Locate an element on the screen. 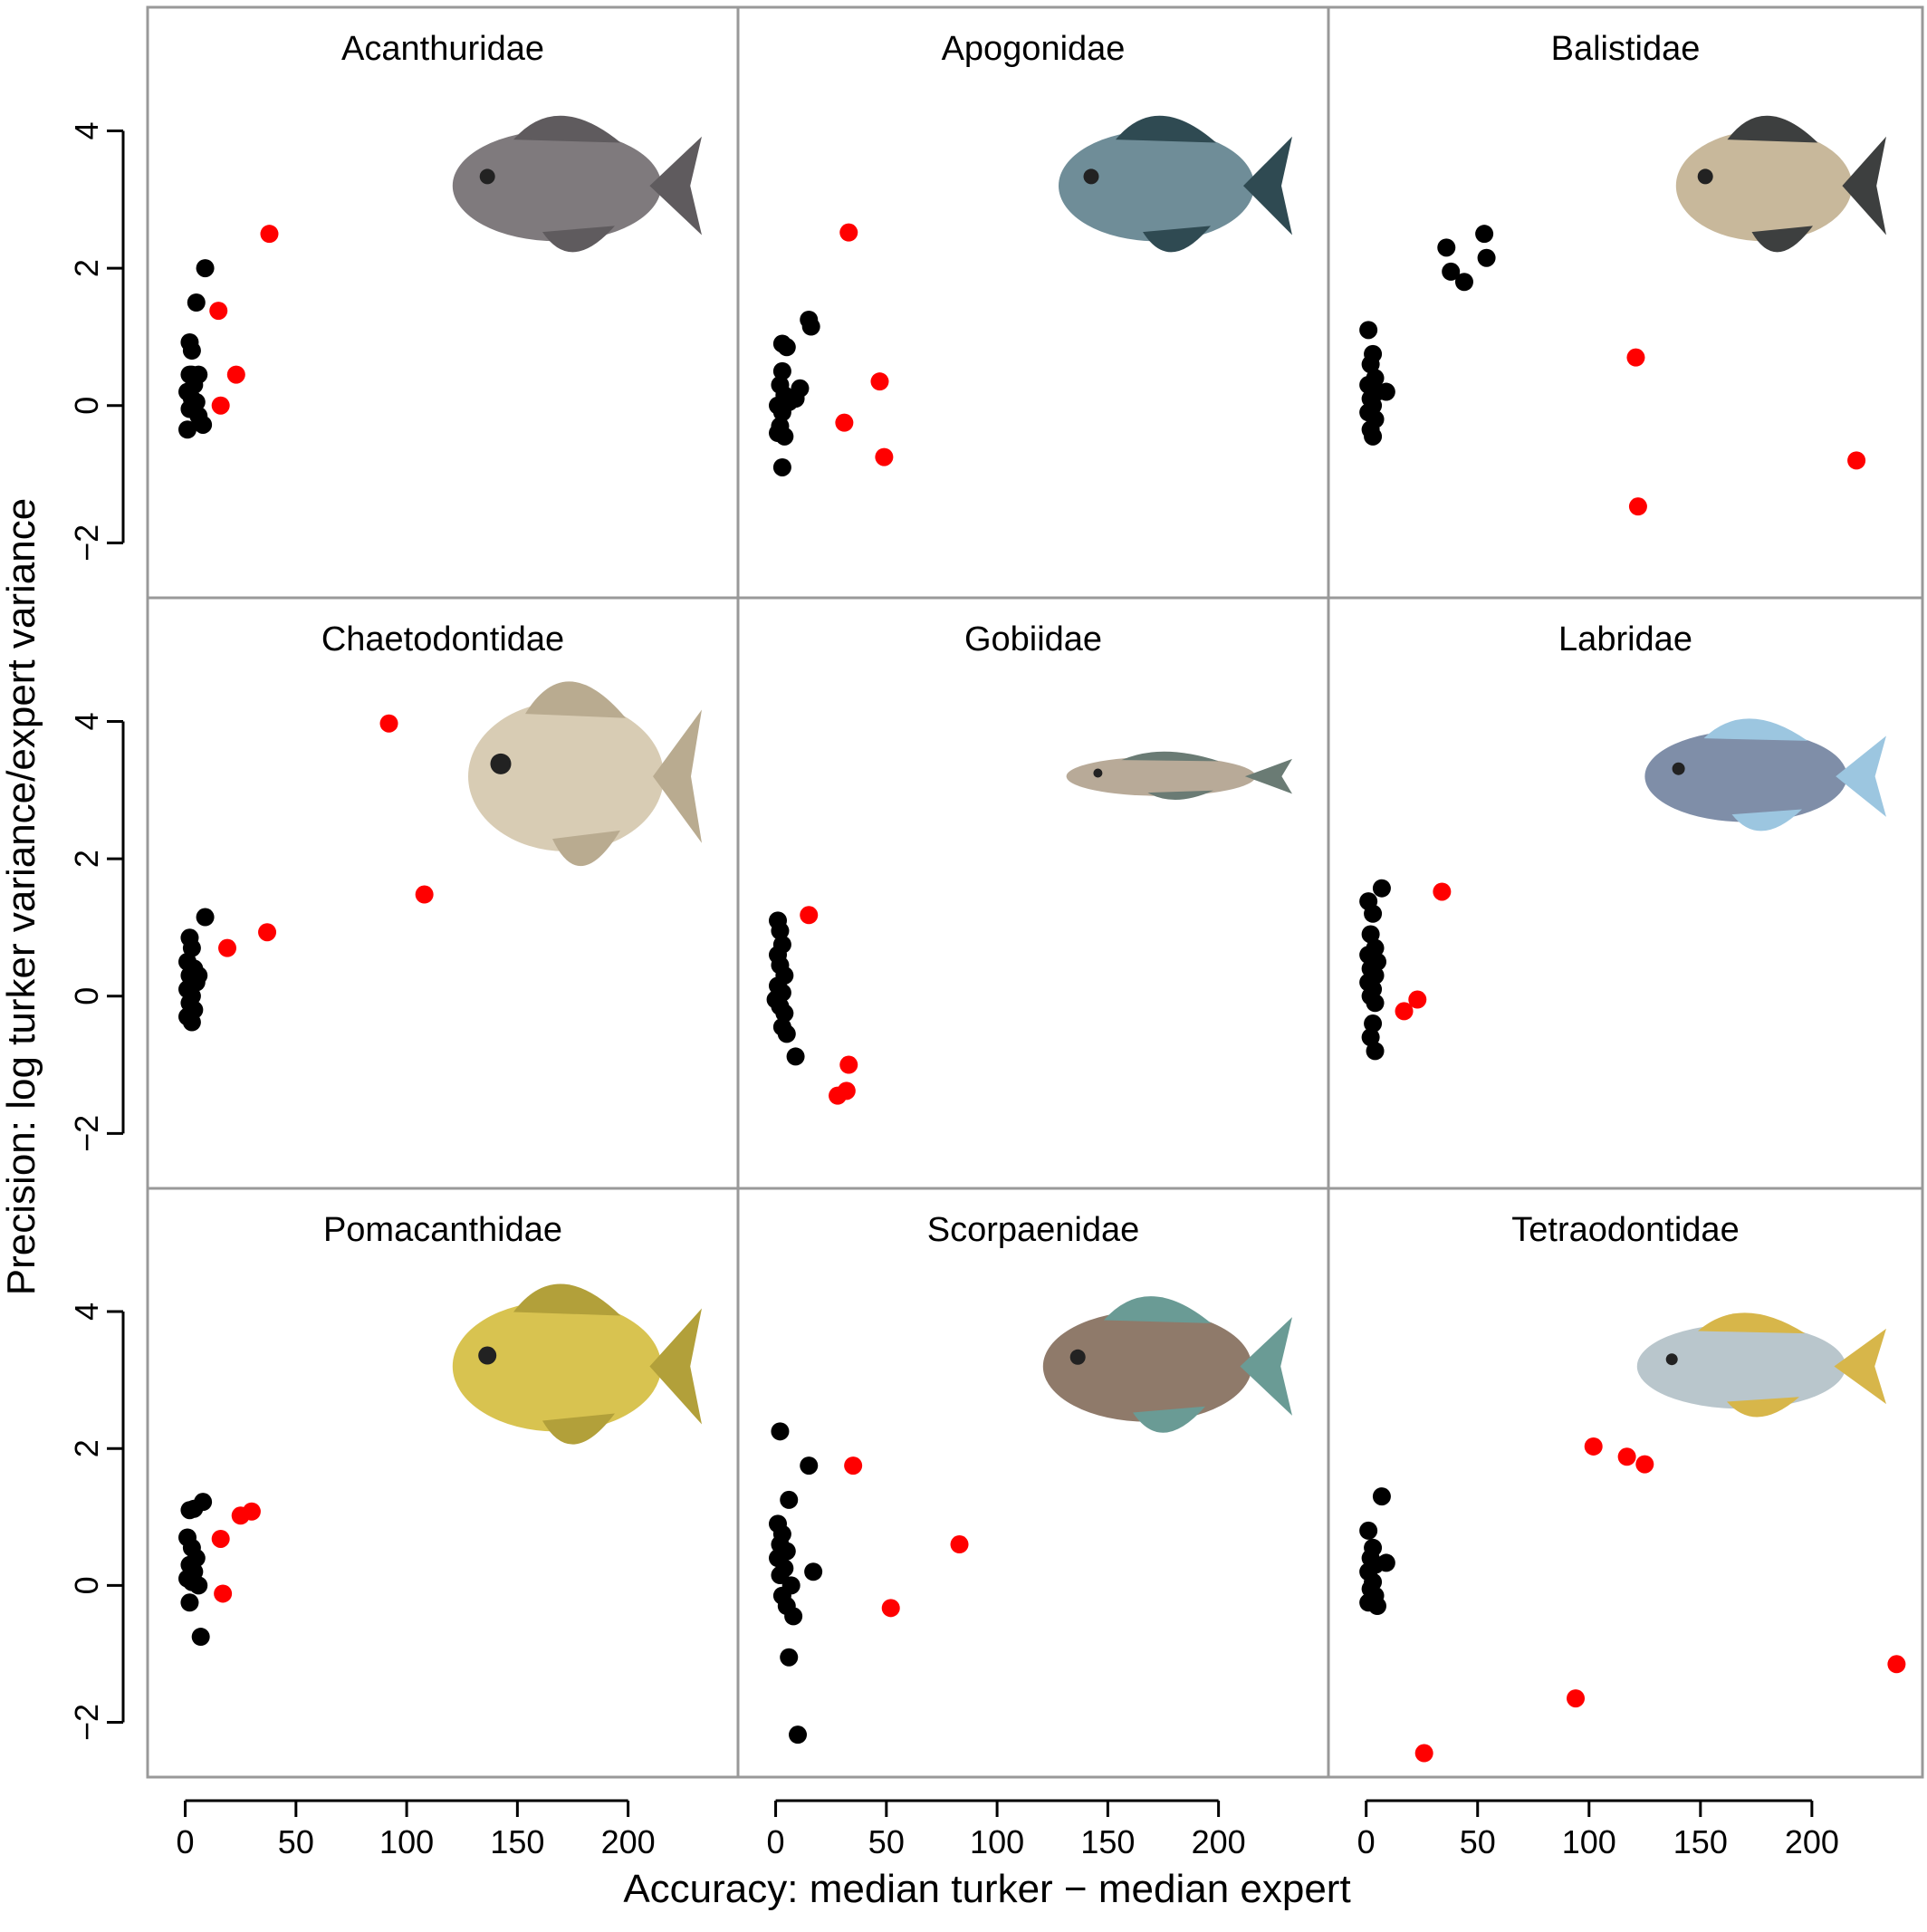  x-tick-label: 0 is located at coordinates (776, 1841).